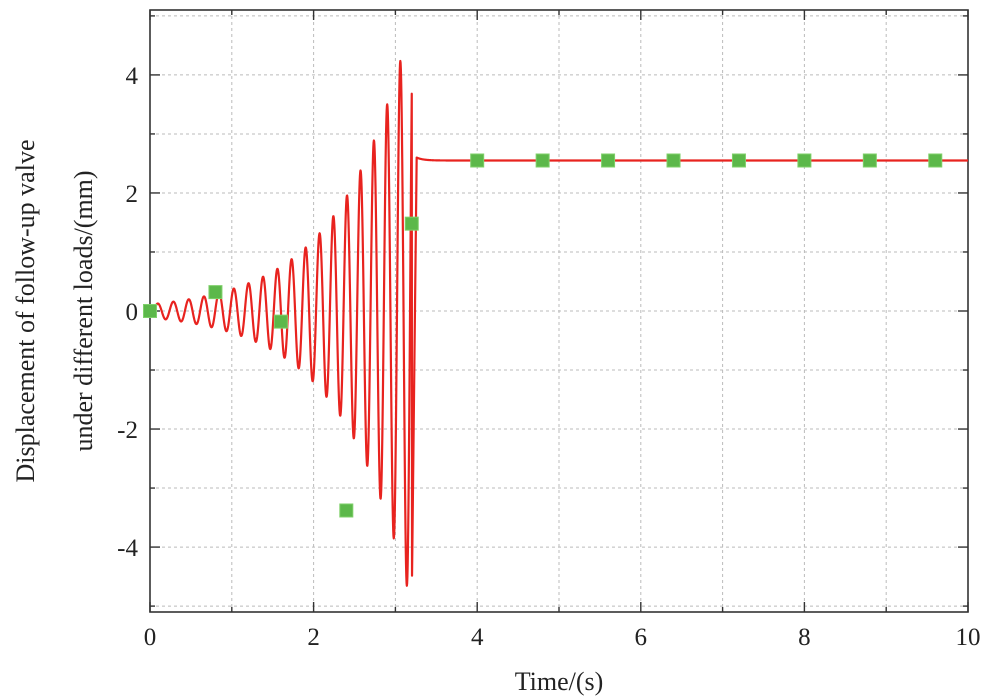 This screenshot has width=991, height=698. Describe the element at coordinates (83, 310) in the screenshot. I see `y-axis-title-line-2: under different loads/(mm)` at that location.